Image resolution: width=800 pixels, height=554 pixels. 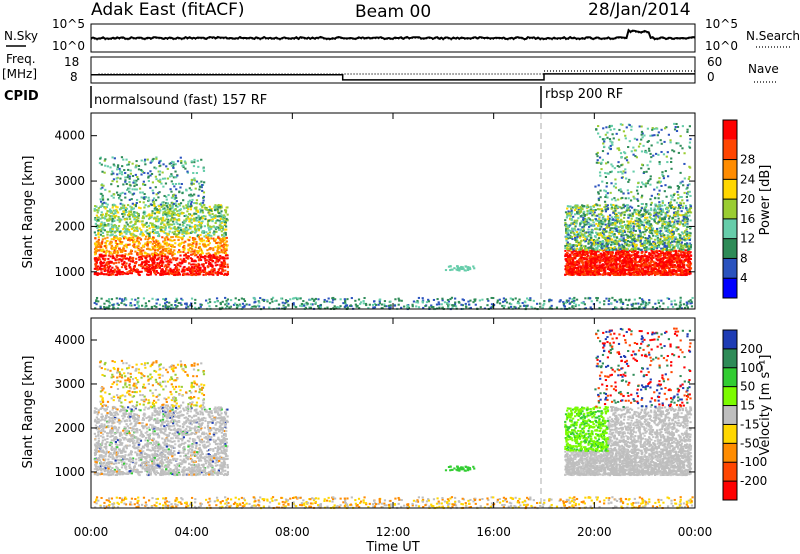 I want to click on time-tick-label: 04:00, so click(x=191, y=532).